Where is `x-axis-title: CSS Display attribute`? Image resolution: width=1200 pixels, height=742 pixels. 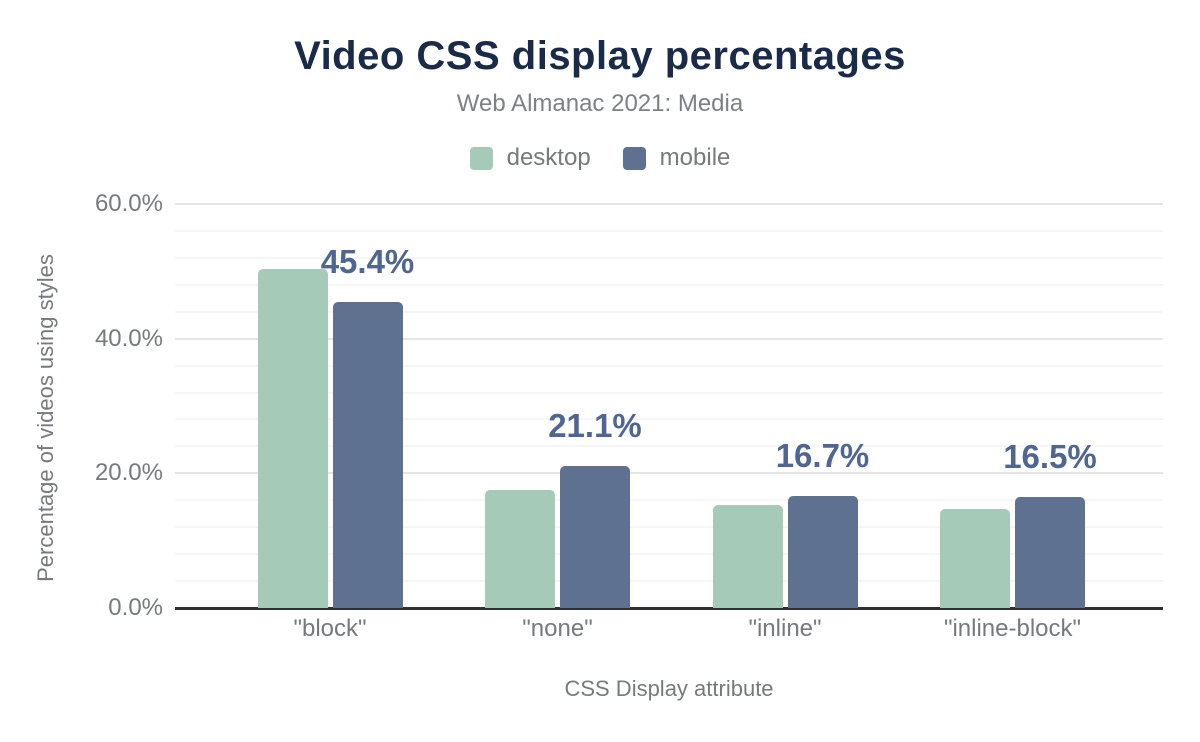 x-axis-title: CSS Display attribute is located at coordinates (669, 688).